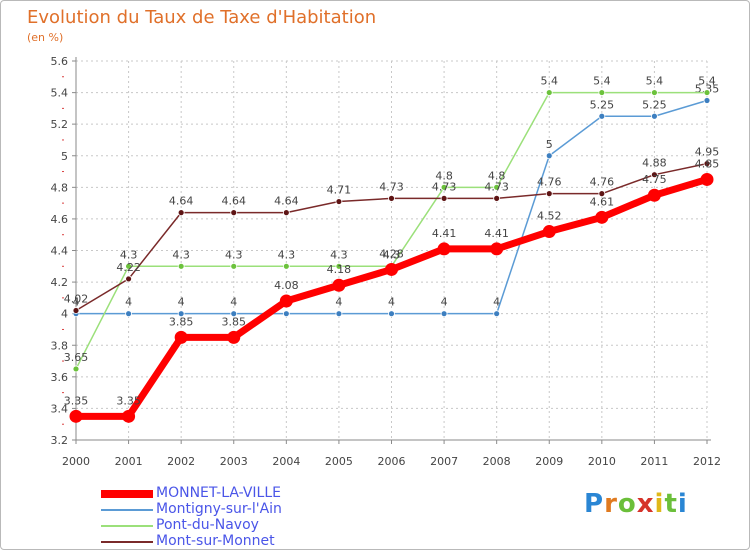  What do you see at coordinates (215, 541) in the screenshot?
I see `legend-label: Mont-sur-Monnet` at bounding box center [215, 541].